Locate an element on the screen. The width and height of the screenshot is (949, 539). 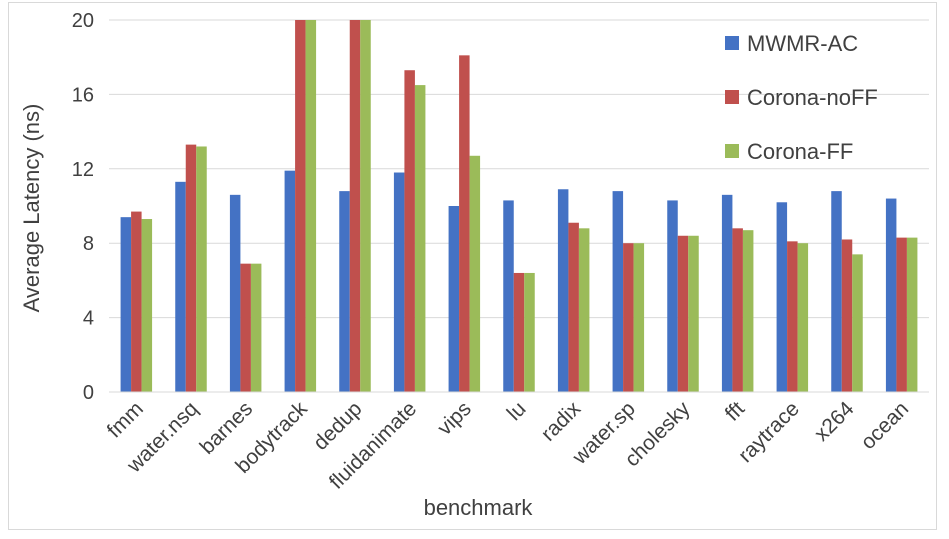
bar-corona-noff-bodytrack is located at coordinates (300, 206).